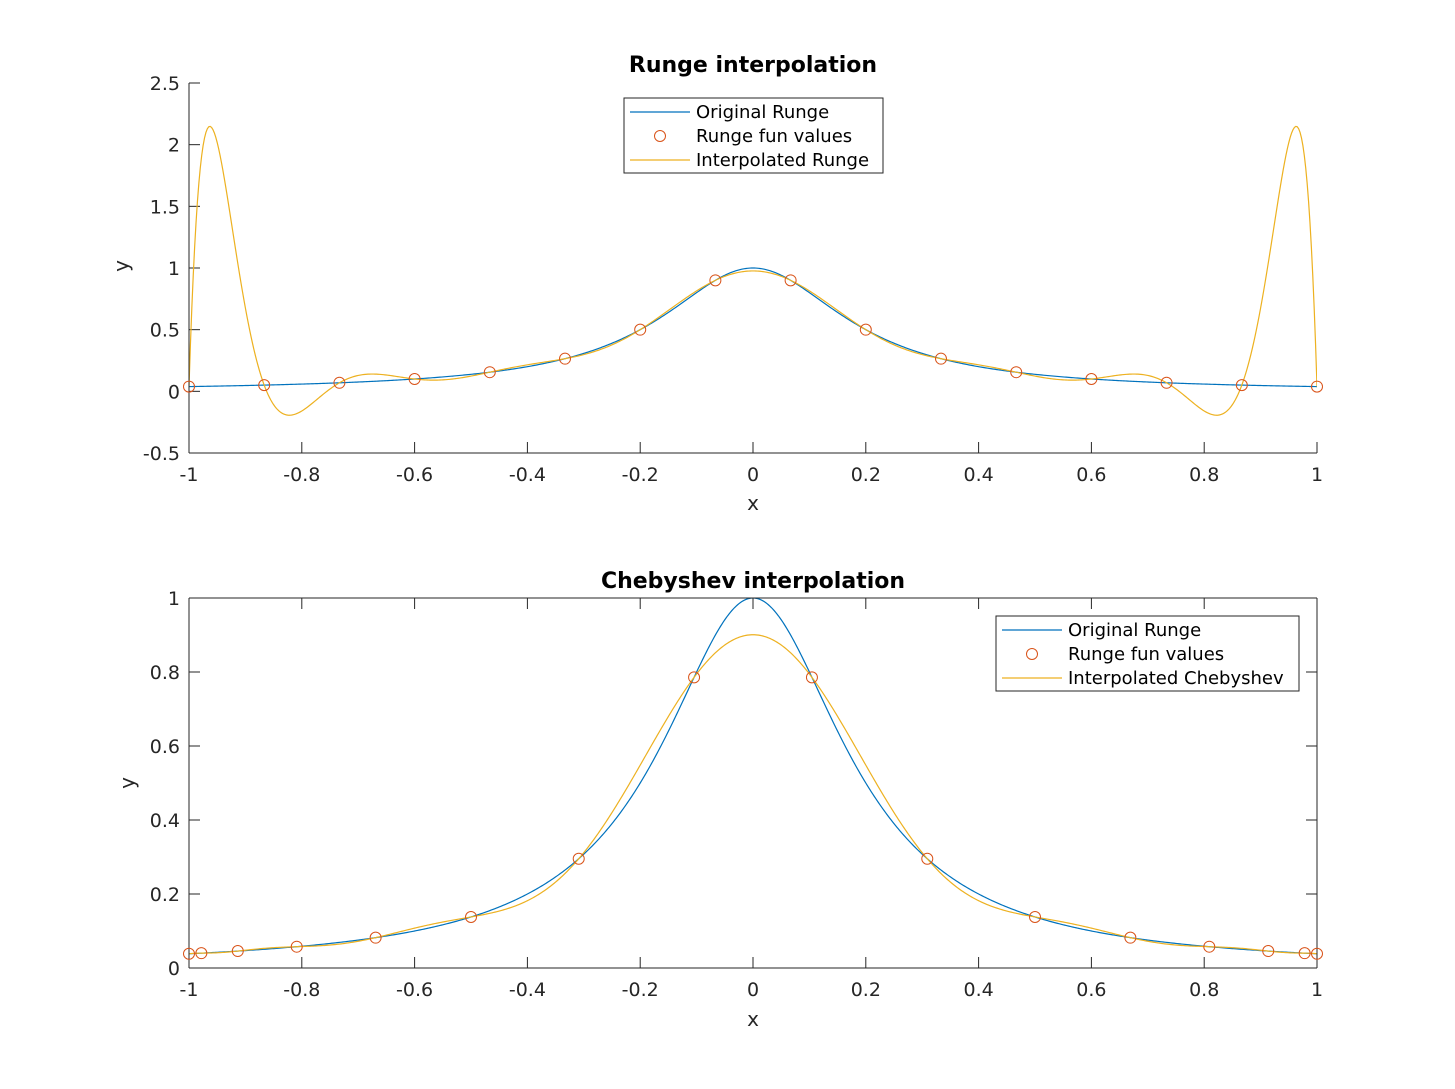 The height and width of the screenshot is (1089, 1455). What do you see at coordinates (165, 331) in the screenshot?
I see `y-tick-label: 0.5` at bounding box center [165, 331].